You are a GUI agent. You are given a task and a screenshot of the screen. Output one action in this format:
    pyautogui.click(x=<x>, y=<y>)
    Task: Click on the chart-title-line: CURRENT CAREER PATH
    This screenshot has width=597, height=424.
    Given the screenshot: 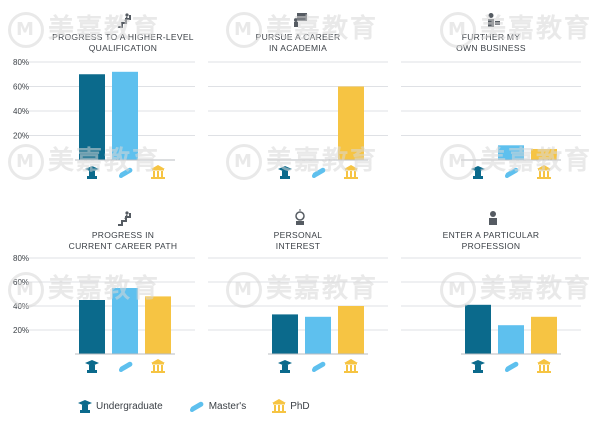 What is the action you would take?
    pyautogui.click(x=123, y=246)
    